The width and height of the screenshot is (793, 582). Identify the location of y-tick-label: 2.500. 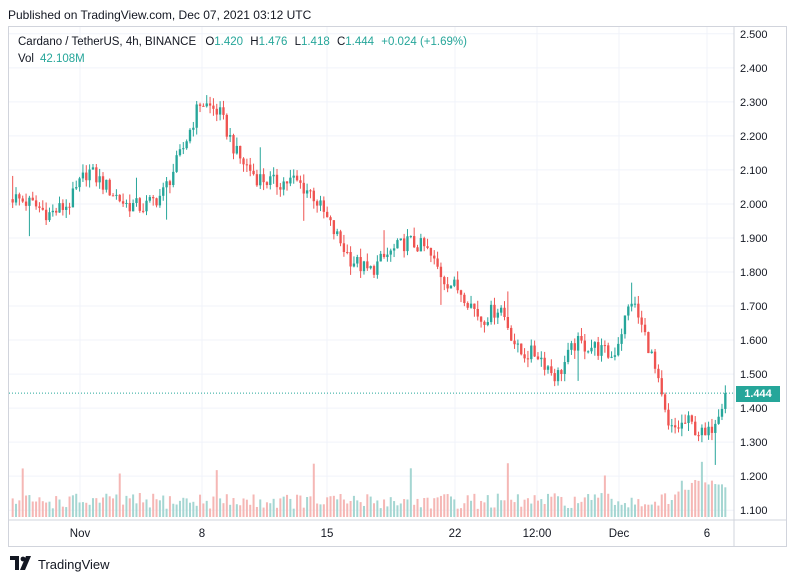
(754, 35).